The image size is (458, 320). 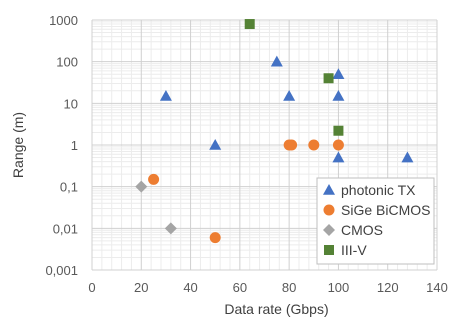 I want to click on y-tick-label: 1000, so click(x=63, y=20).